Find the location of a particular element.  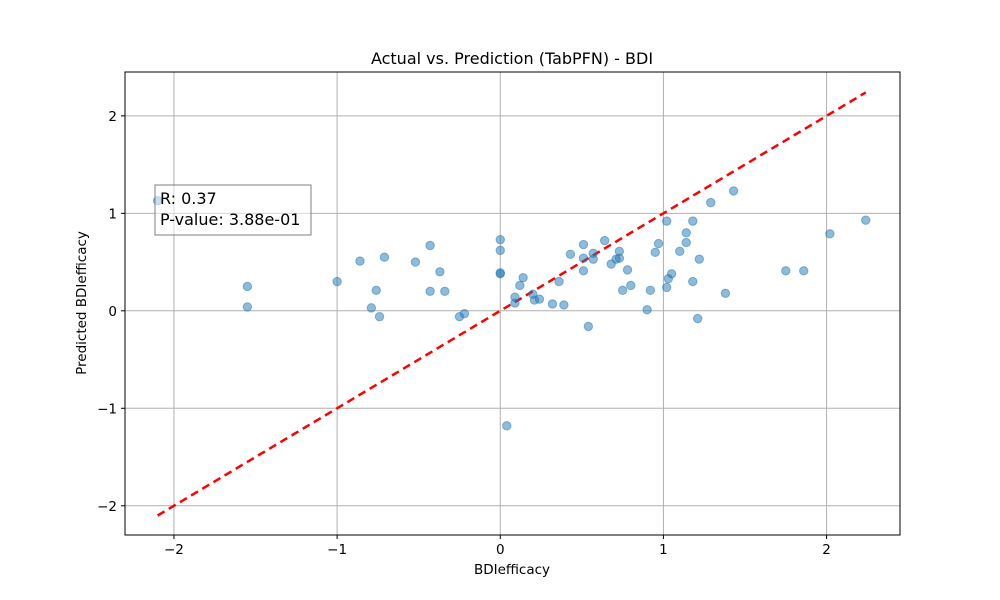

stats-annotation: R: 0.37 P-value: 3.88e-01 is located at coordinates (233, 210).